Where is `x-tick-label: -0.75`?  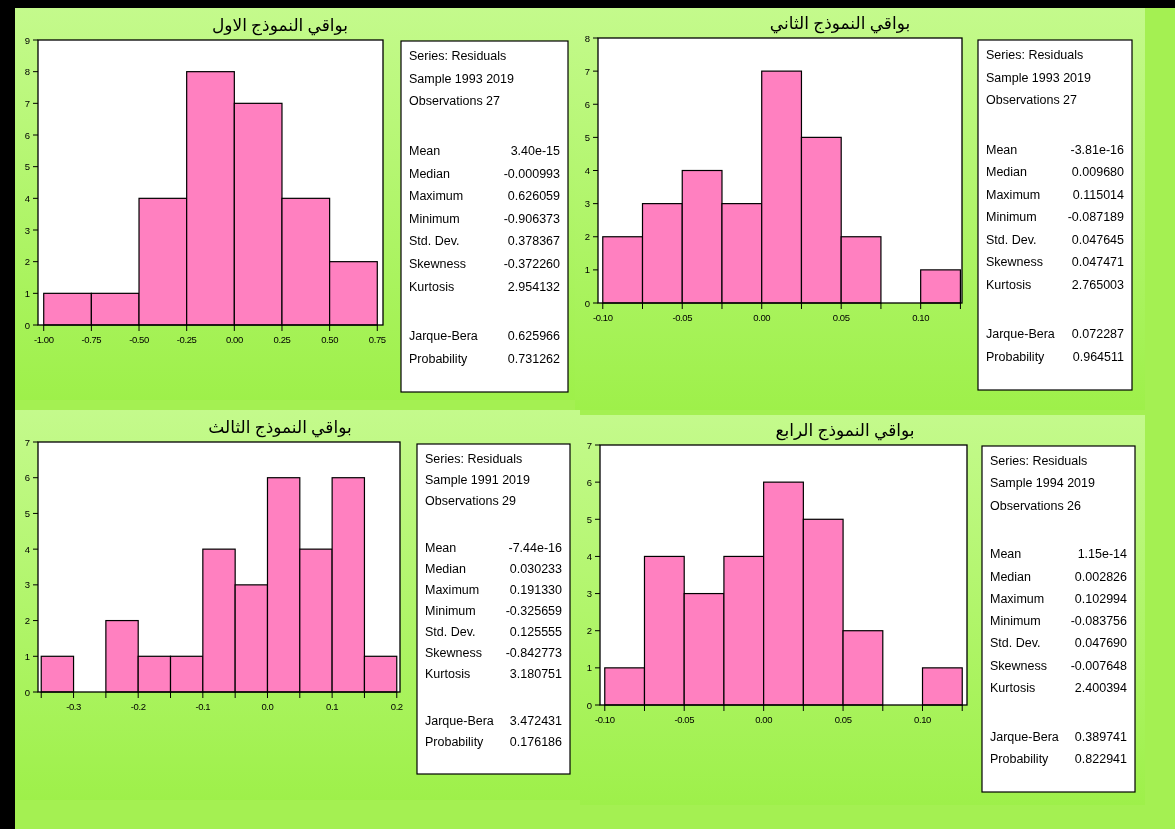
x-tick-label: -0.75 is located at coordinates (91, 339).